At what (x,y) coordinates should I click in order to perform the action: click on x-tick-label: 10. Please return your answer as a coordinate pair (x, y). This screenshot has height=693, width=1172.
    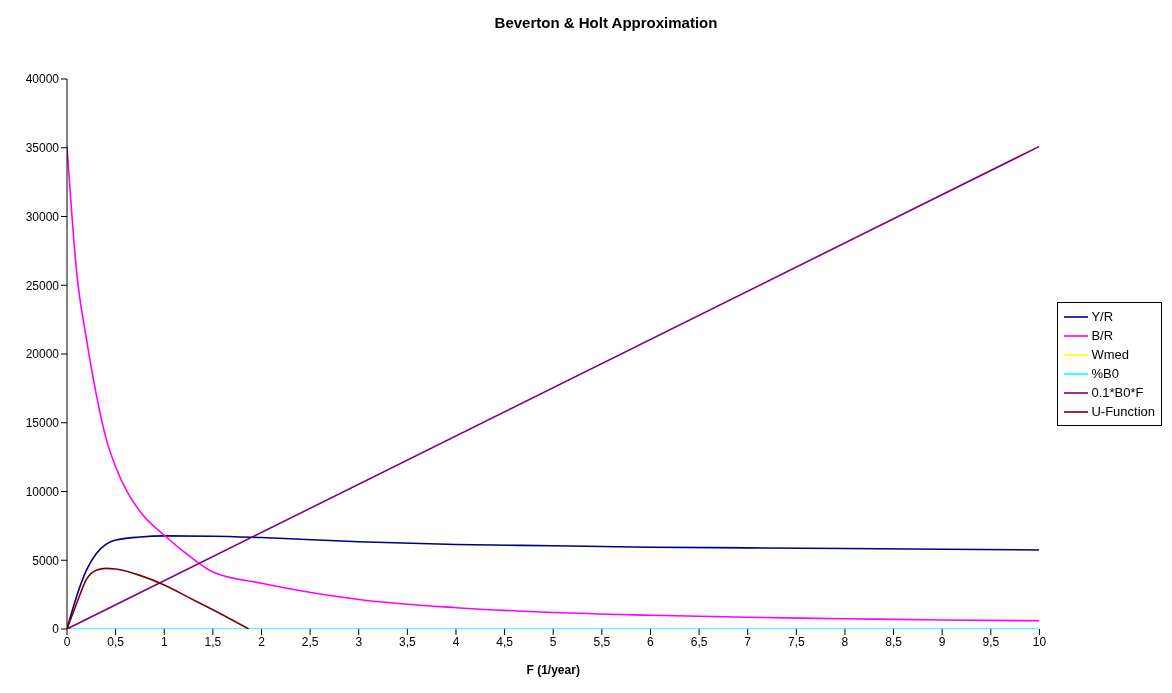
    Looking at the image, I should click on (1039, 641).